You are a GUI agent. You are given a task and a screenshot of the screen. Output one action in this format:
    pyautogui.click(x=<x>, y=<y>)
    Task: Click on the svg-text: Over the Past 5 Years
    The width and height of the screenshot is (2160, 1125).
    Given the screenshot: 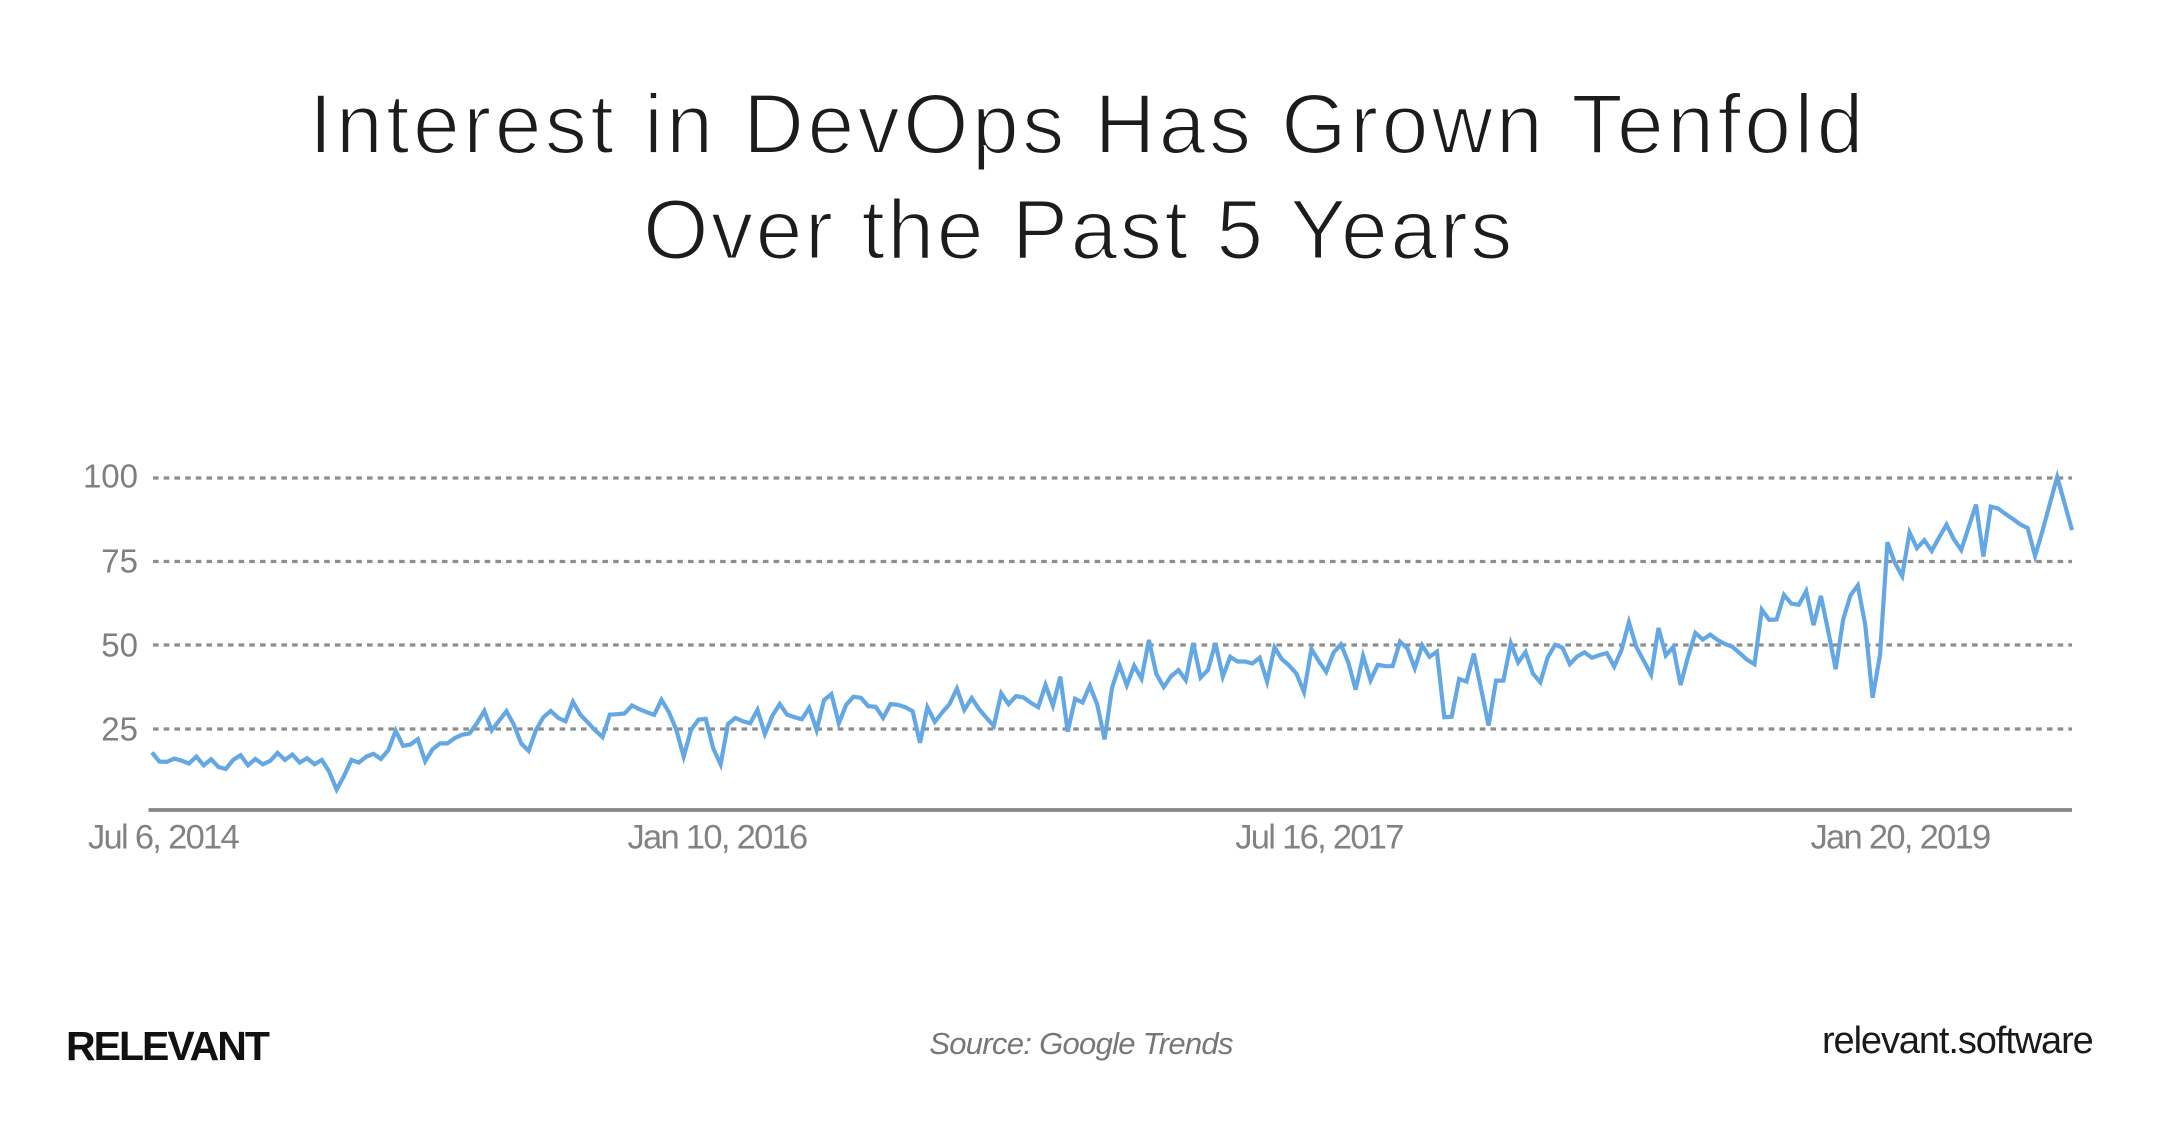 What is the action you would take?
    pyautogui.click(x=1079, y=230)
    